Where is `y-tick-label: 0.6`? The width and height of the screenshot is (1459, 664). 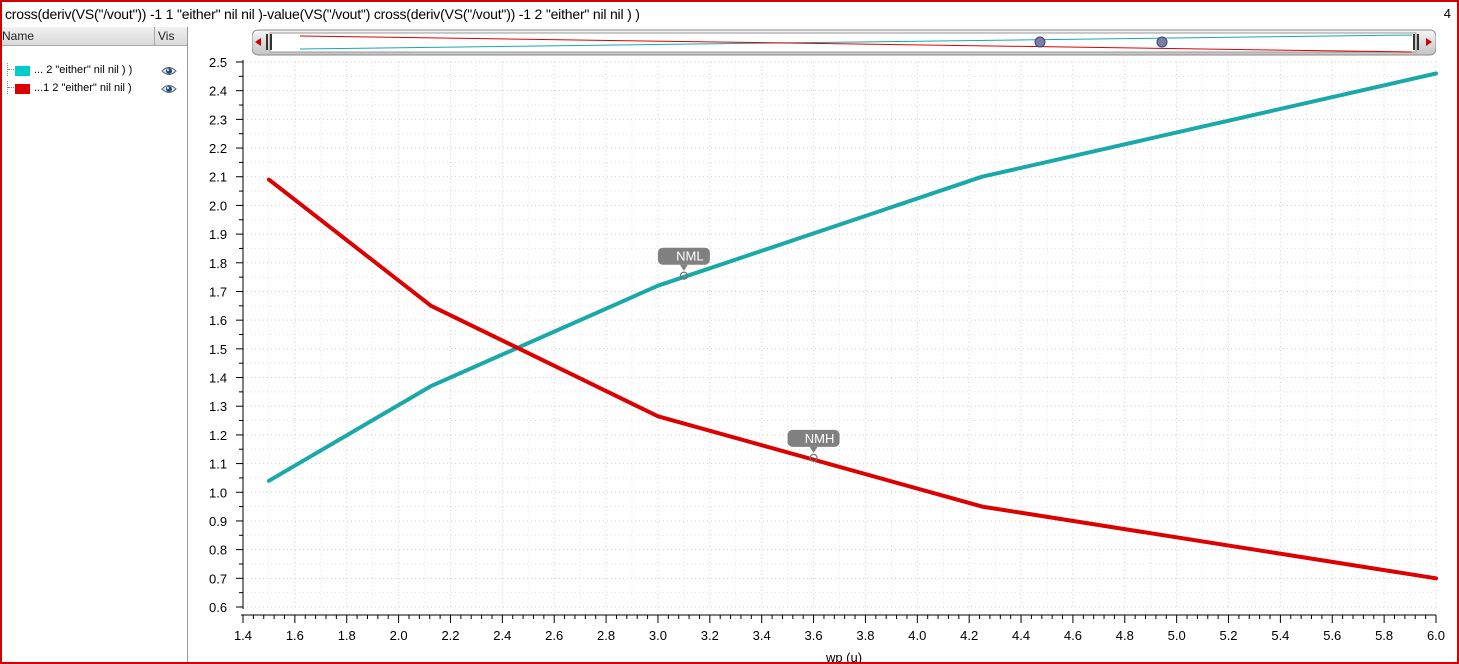
y-tick-label: 0.6 is located at coordinates (218, 607).